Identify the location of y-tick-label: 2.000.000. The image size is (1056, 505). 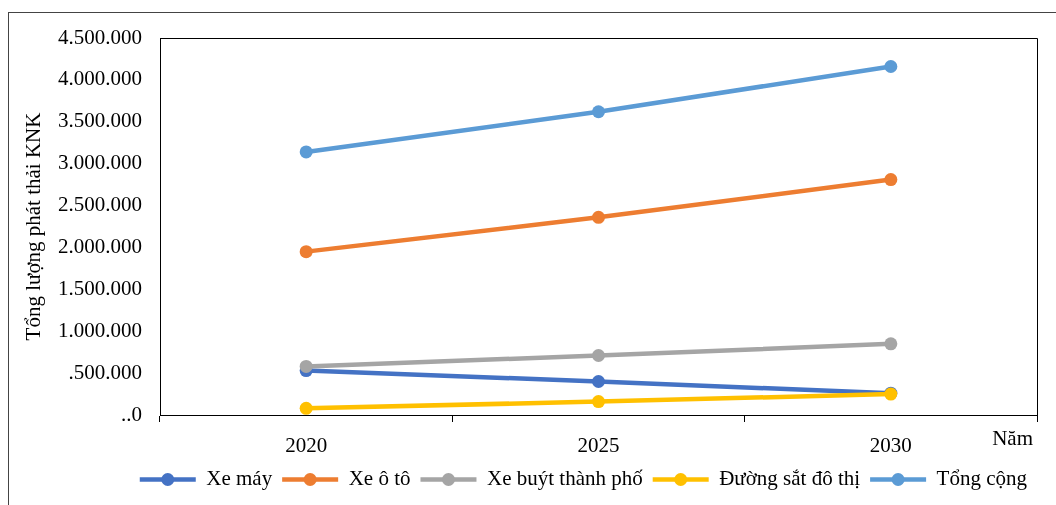
(100, 245).